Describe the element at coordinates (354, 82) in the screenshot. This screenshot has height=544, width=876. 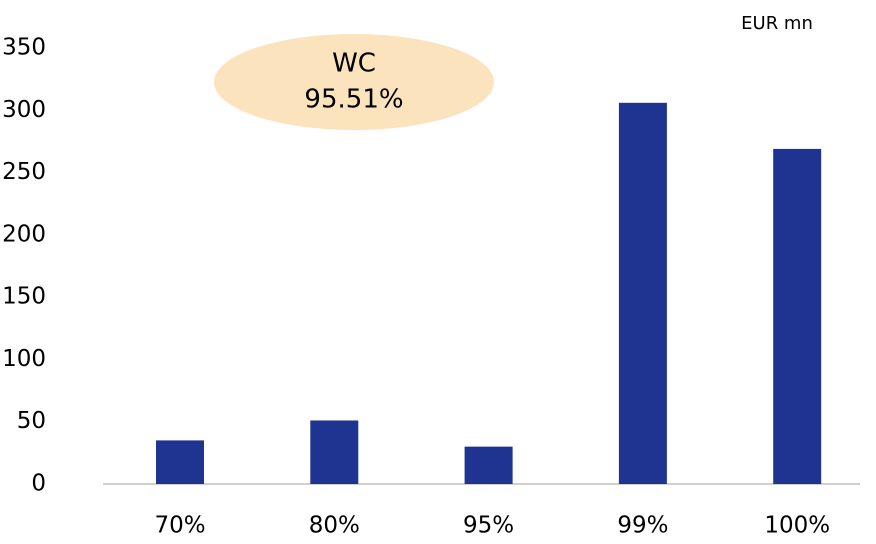
I see `annotation-bubble` at that location.